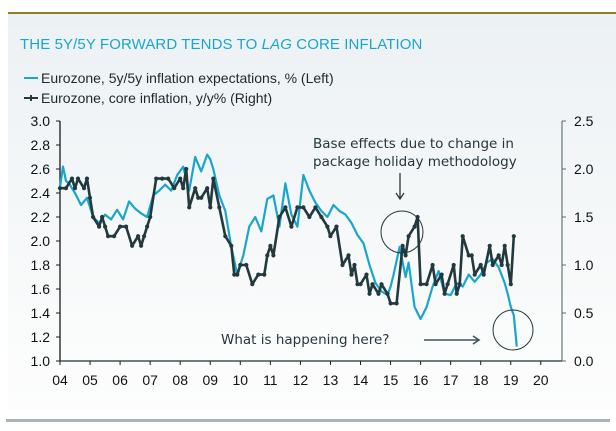 Image resolution: width=616 pixels, height=431 pixels. Describe the element at coordinates (584, 361) in the screenshot. I see `right-tick-label: 0.0` at that location.